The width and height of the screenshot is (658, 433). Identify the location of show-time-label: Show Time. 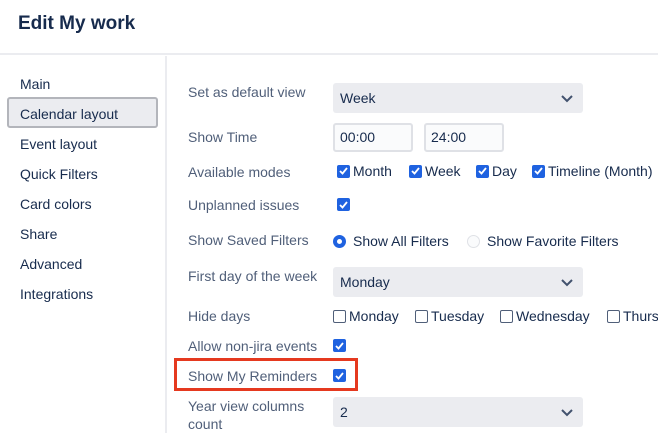
(223, 137).